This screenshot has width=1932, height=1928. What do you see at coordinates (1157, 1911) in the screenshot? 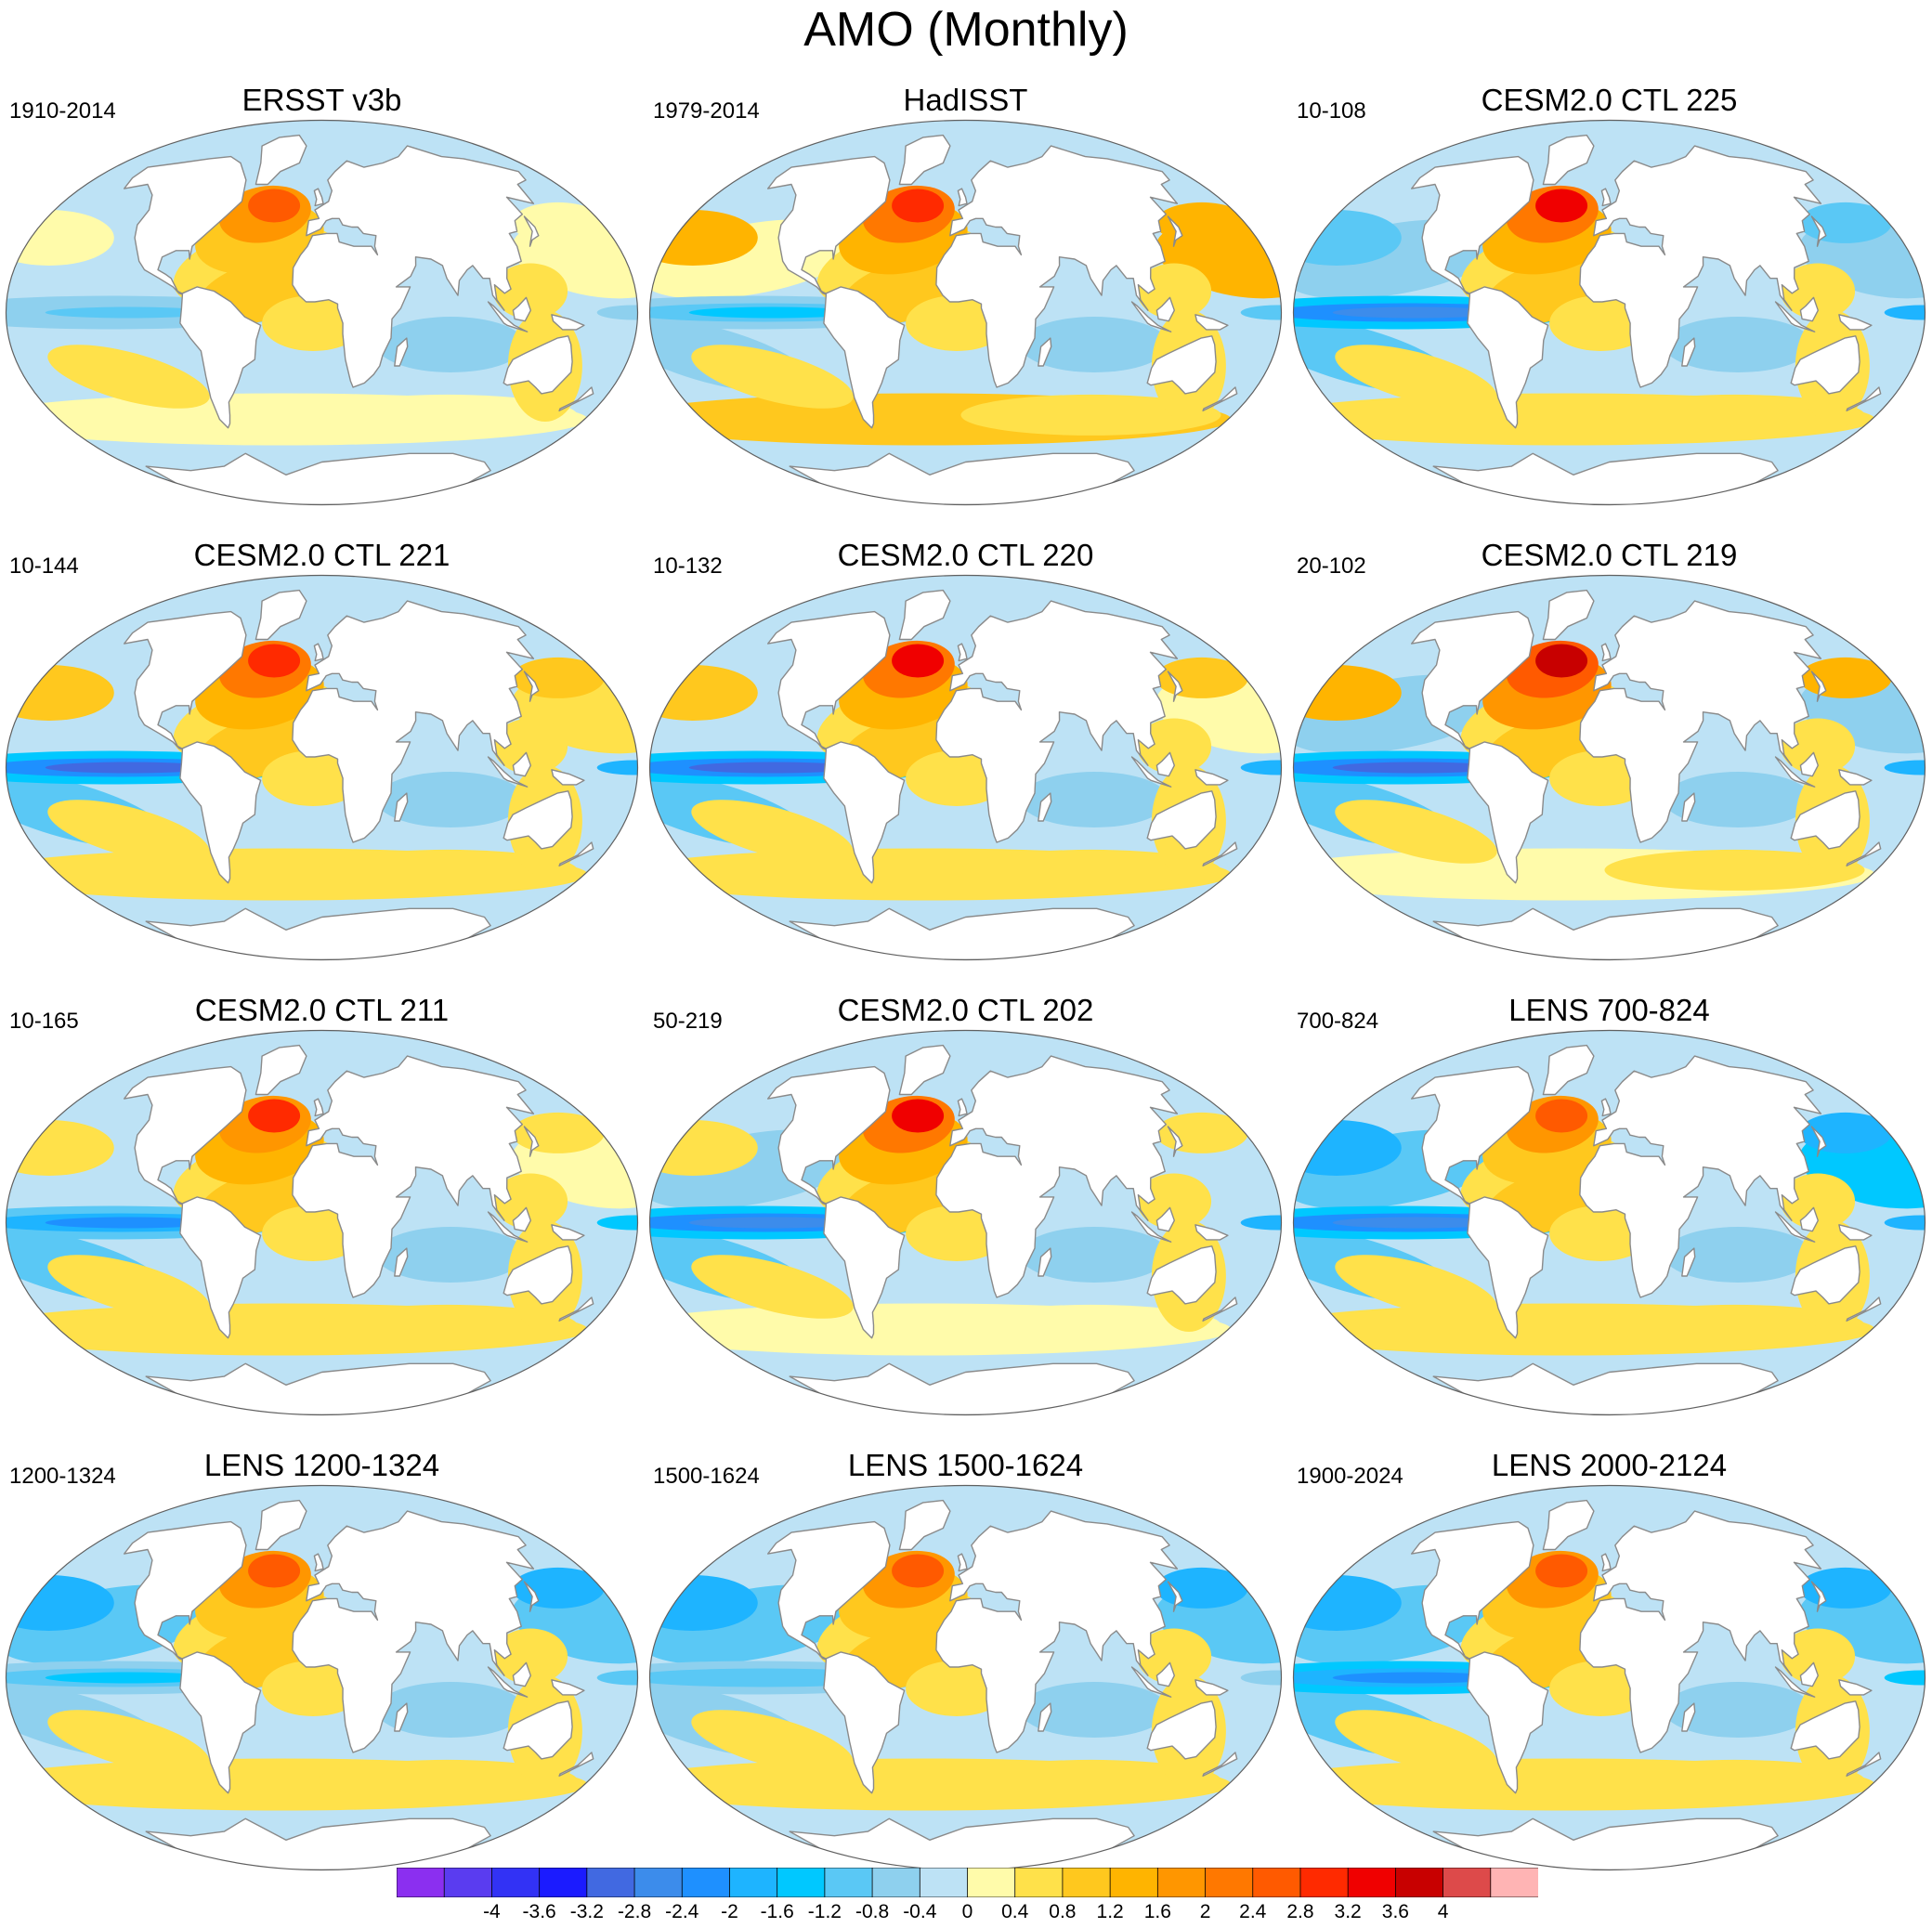
I see `colorbar-label: 1.6` at bounding box center [1157, 1911].